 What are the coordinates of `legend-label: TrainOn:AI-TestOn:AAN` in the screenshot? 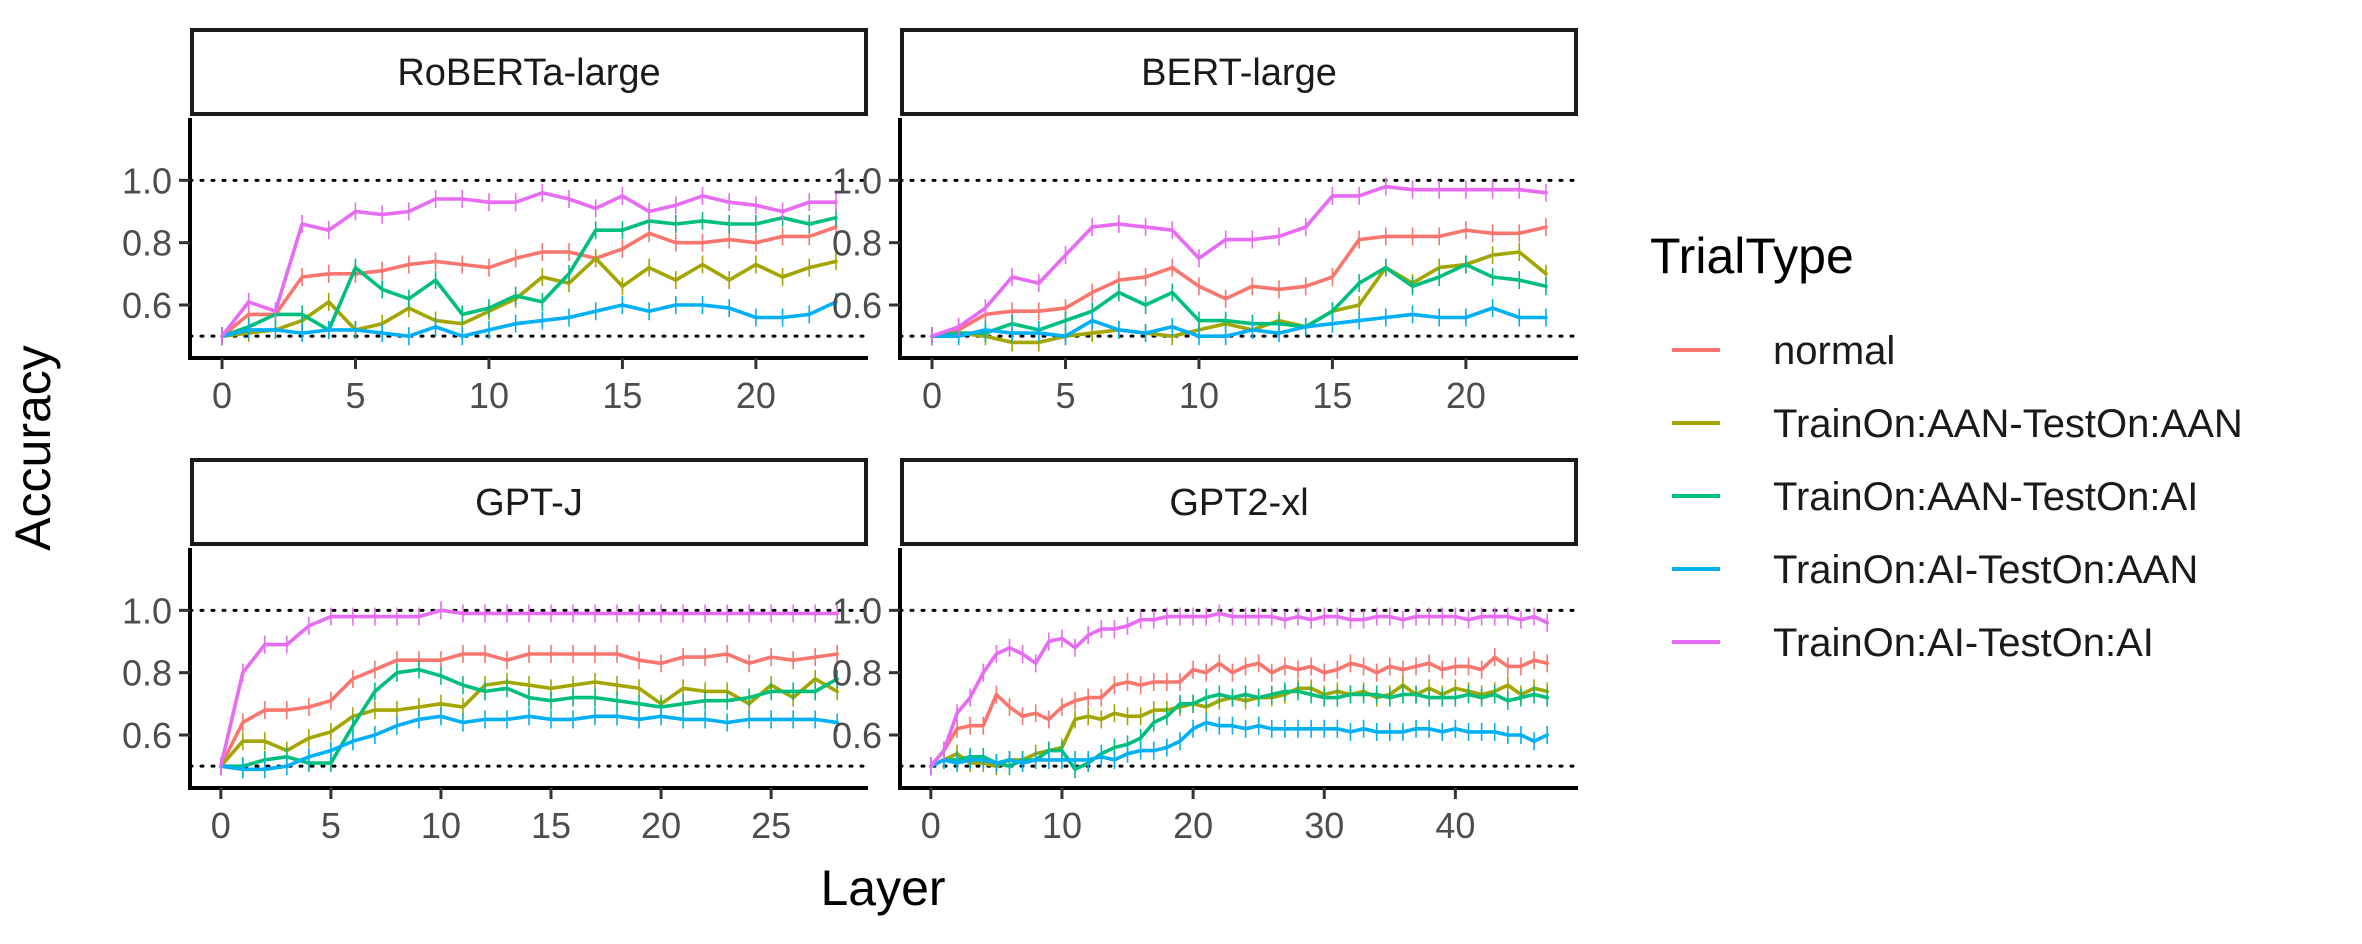 It's located at (1985, 570).